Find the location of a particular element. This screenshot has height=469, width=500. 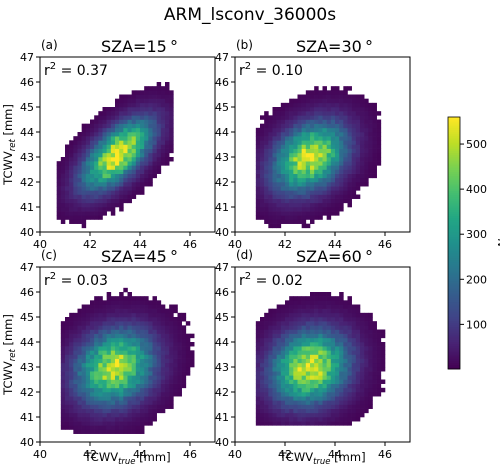

axes-frame is located at coordinates (322, 144).